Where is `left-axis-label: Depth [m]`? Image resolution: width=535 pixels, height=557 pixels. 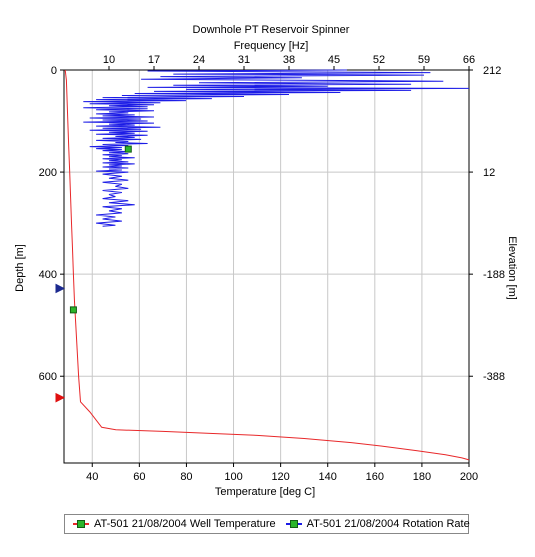 left-axis-label: Depth [m] is located at coordinates (20, 268).